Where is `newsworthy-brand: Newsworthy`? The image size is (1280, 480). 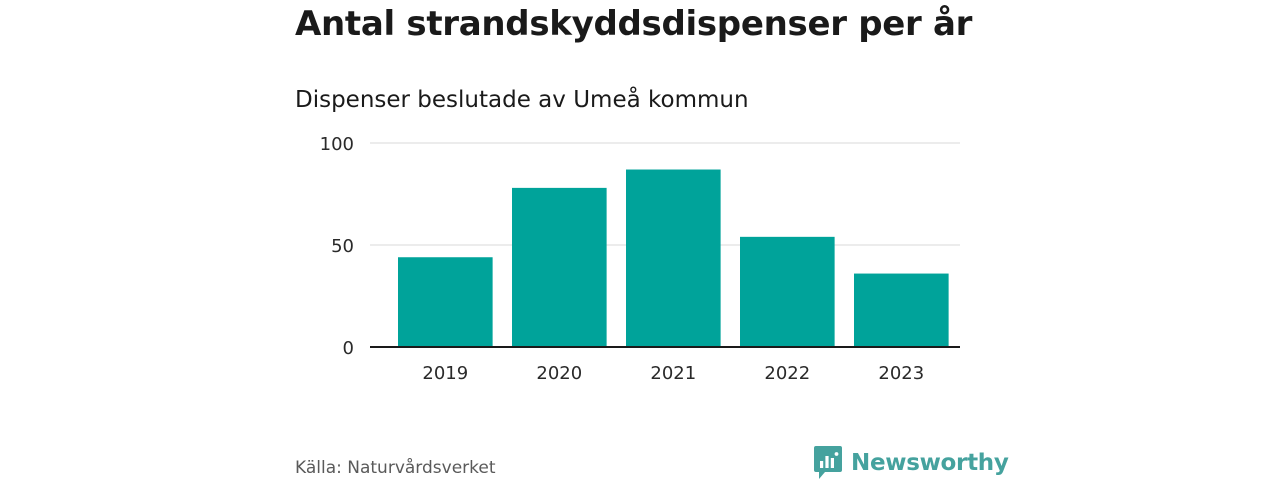
newsworthy-brand: Newsworthy is located at coordinates (911, 463).